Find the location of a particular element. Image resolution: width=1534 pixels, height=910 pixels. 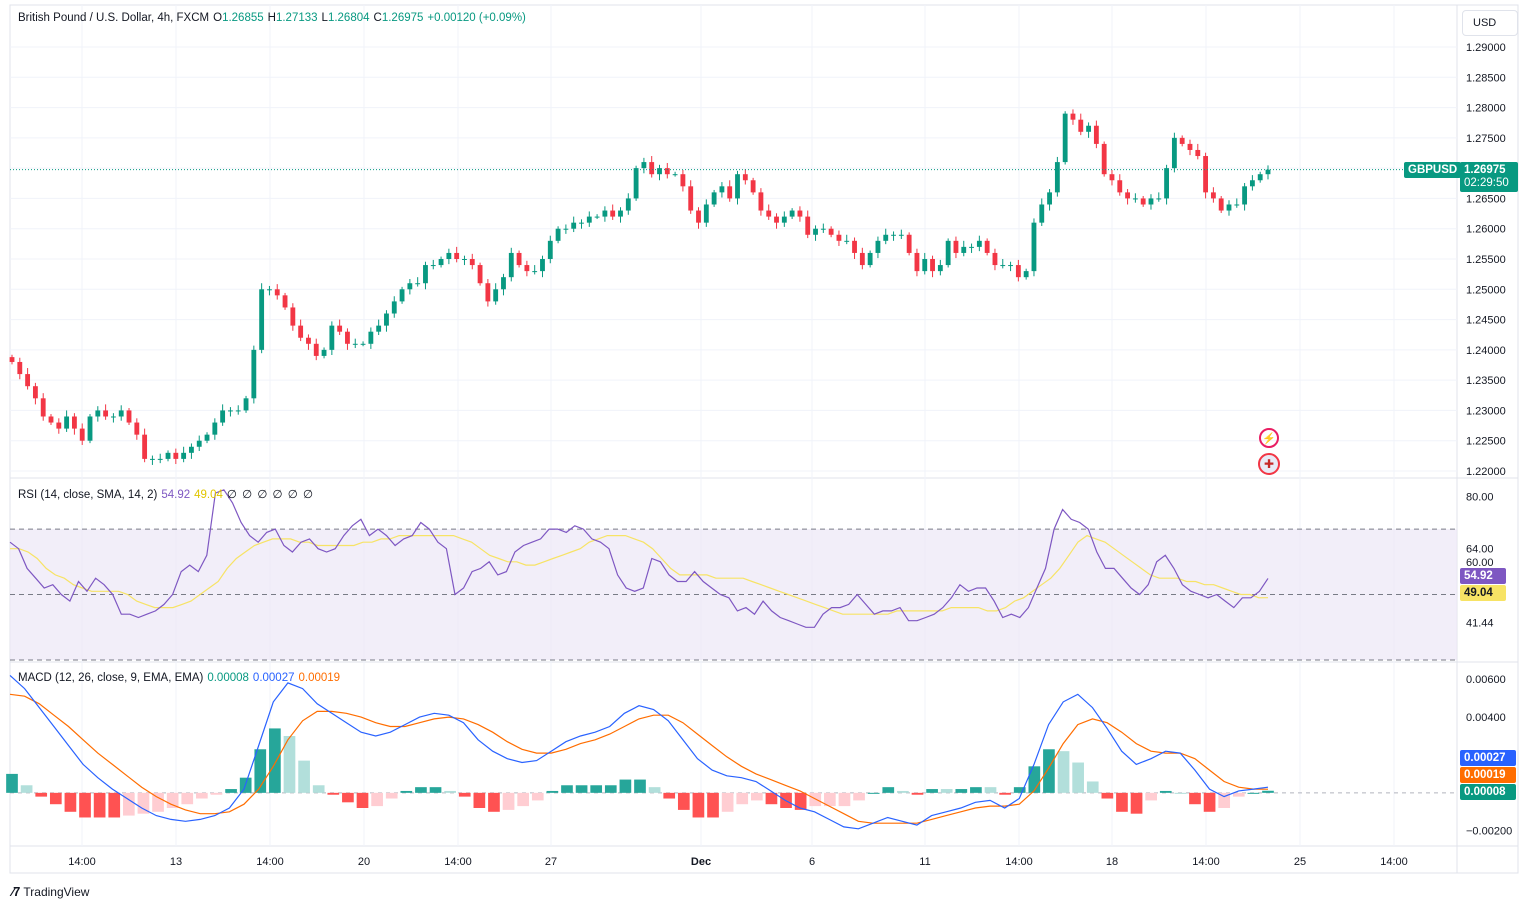

countdown-value: 02:29:50 is located at coordinates (1486, 183).